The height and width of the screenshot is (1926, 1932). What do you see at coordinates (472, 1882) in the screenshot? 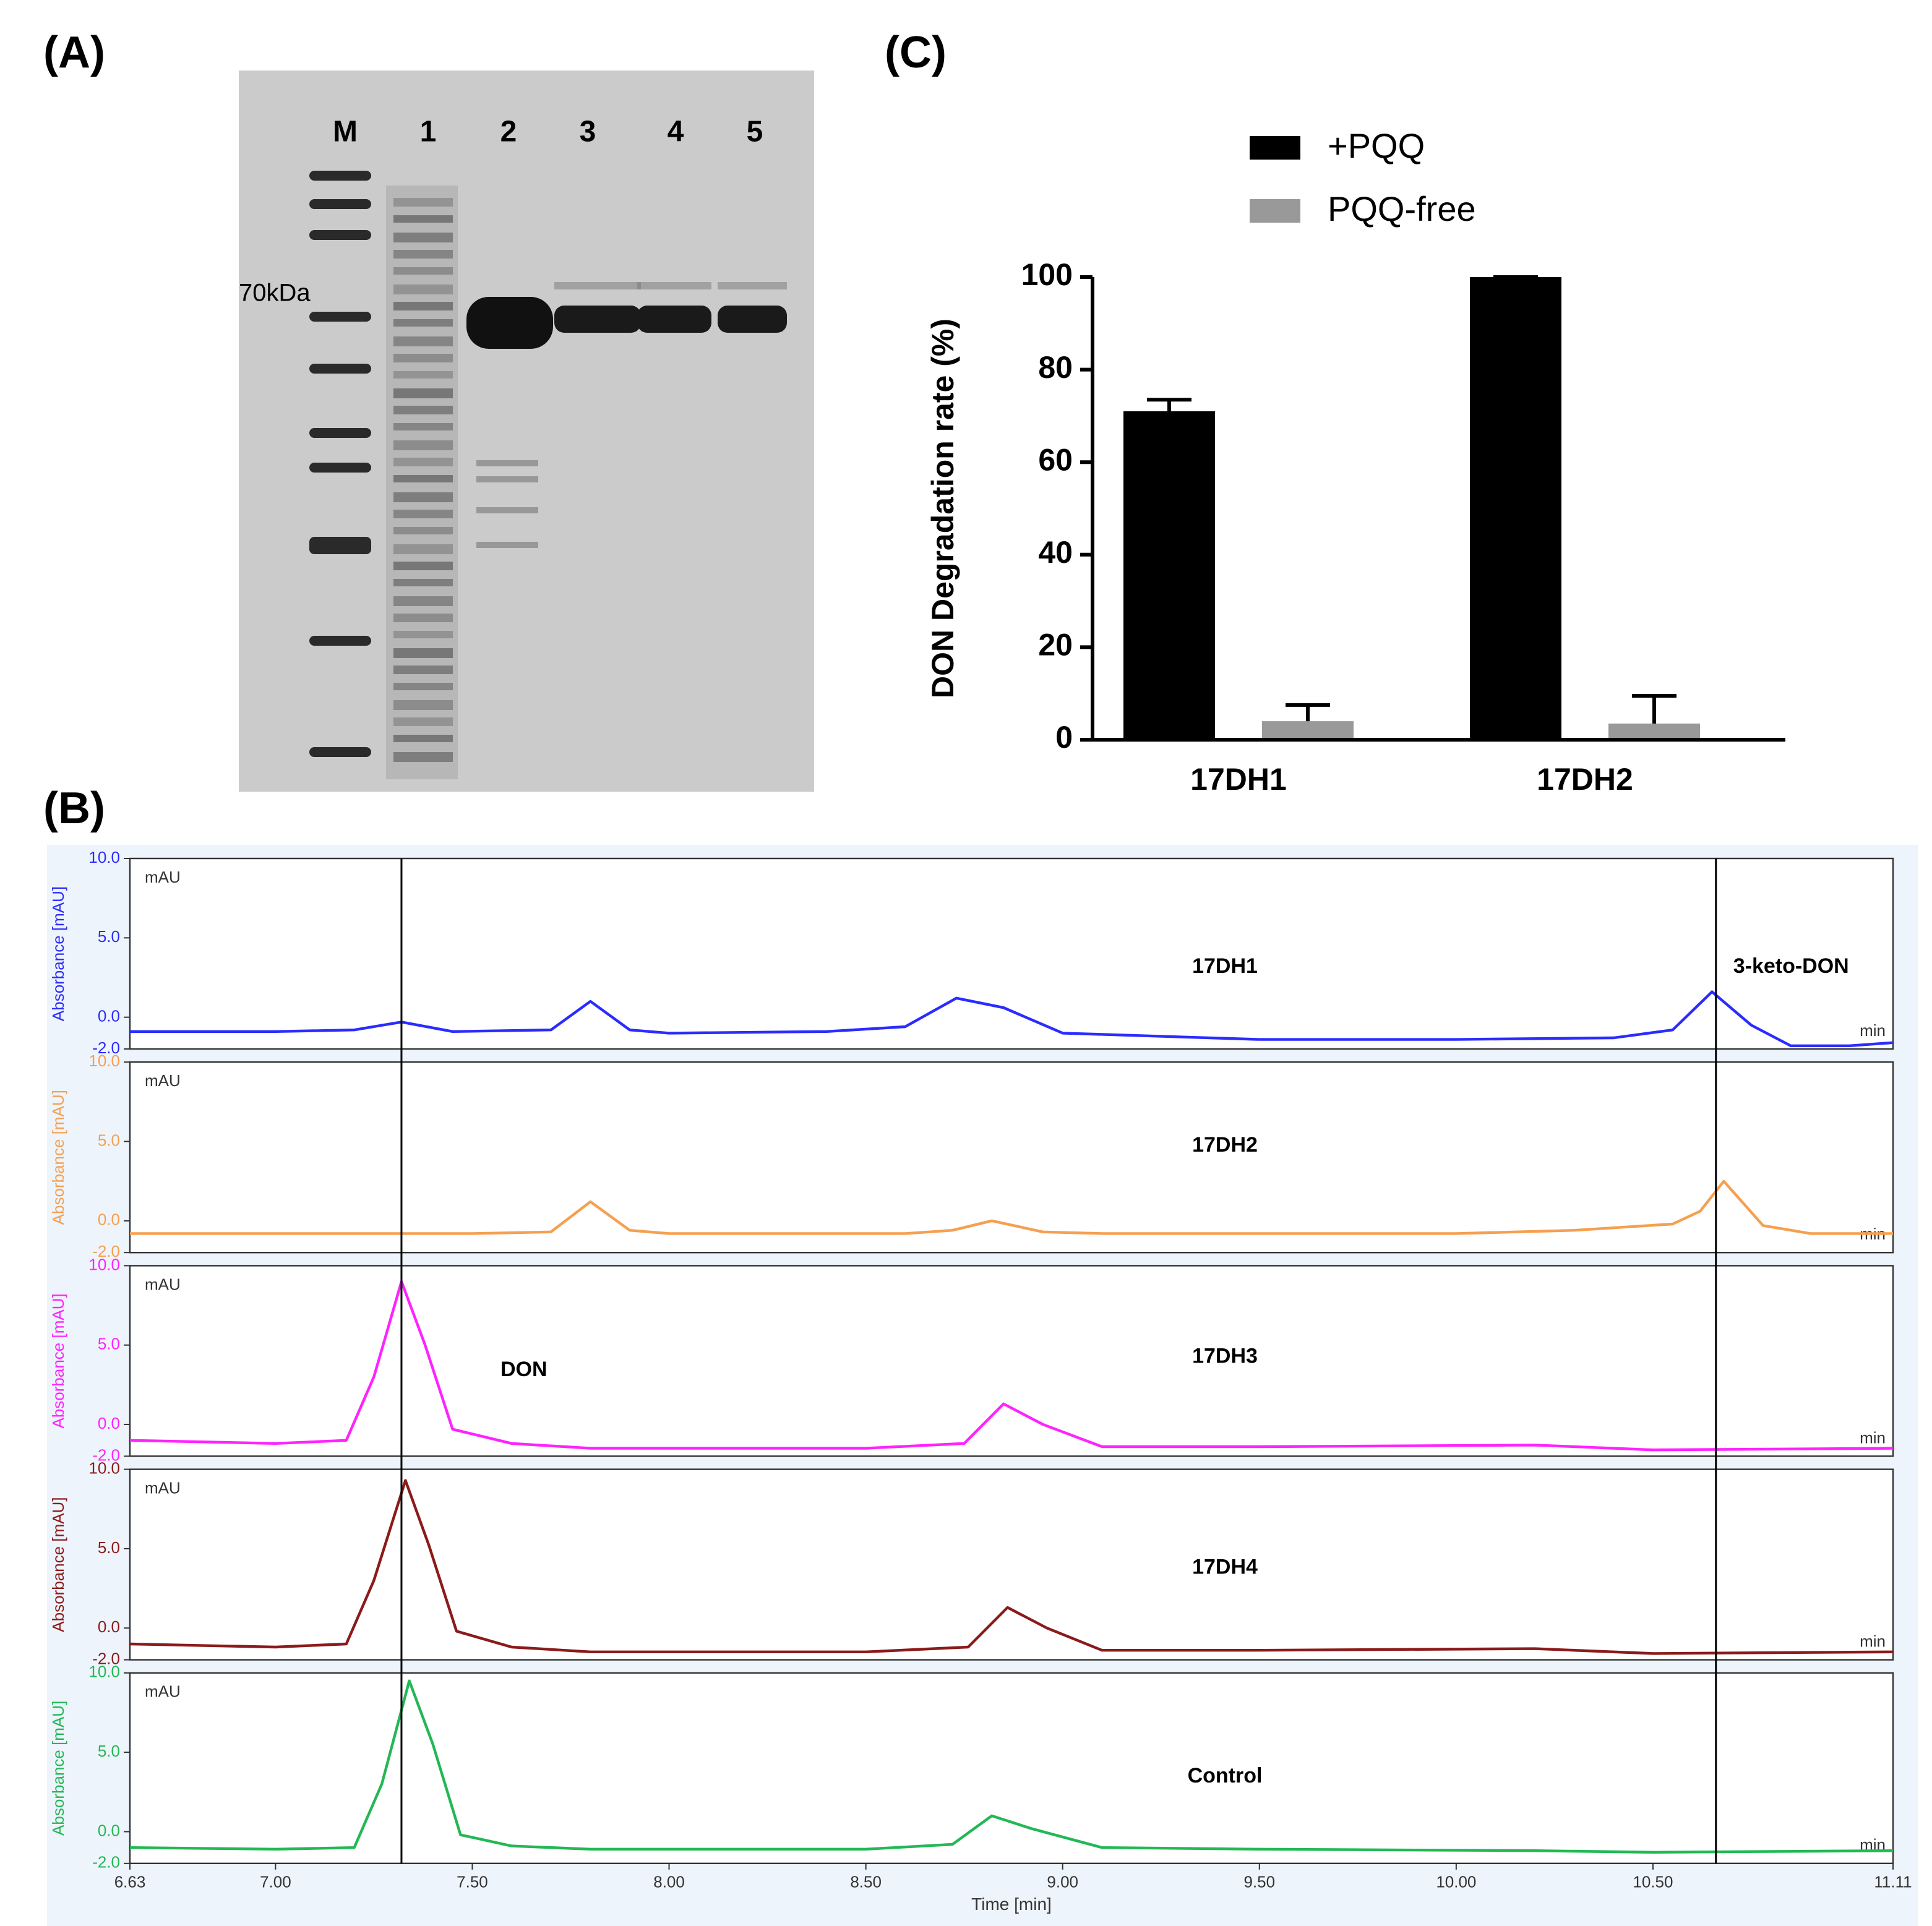
I see `x-tick-label: 7.50` at bounding box center [472, 1882].